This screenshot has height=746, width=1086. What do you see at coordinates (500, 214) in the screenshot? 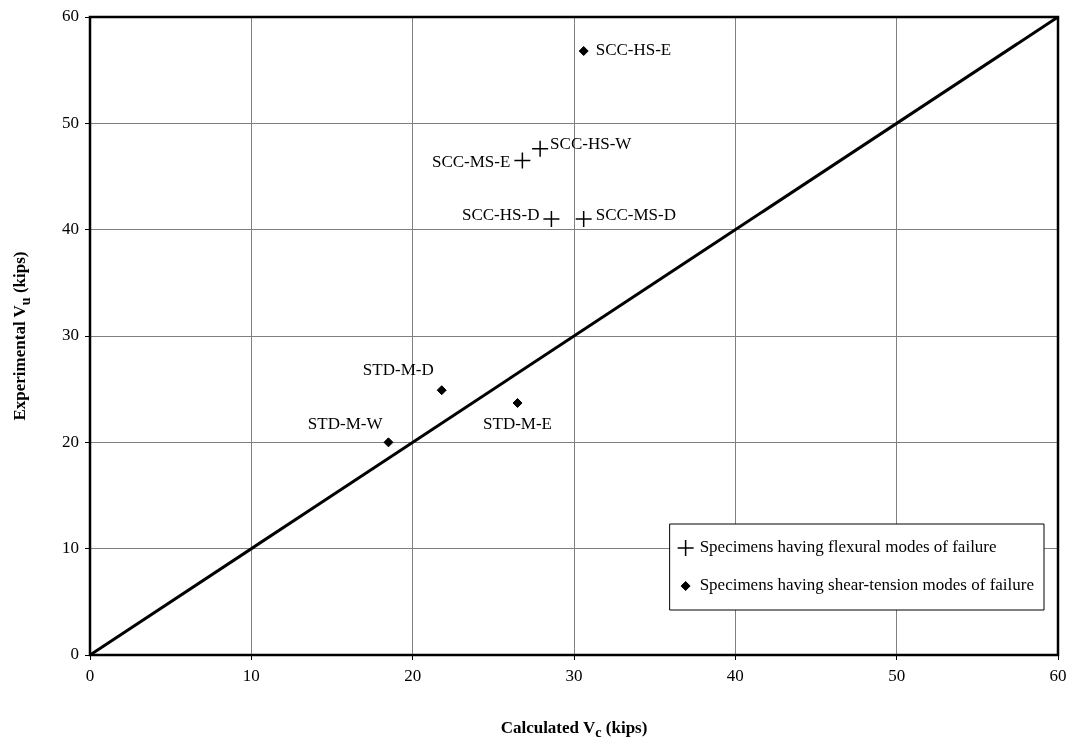
I see `annotation: SCC-HS-D` at bounding box center [500, 214].